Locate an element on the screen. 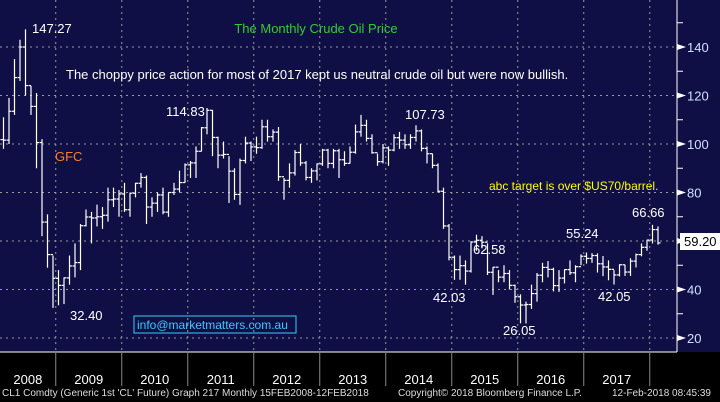 Image resolution: width=720 pixels, height=402 pixels. label-low-2009: 32.40 is located at coordinates (86, 315).